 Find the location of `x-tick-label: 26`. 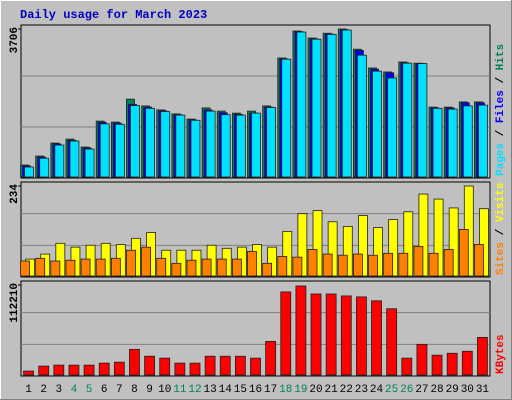

x-tick-label: 26 is located at coordinates (406, 390).